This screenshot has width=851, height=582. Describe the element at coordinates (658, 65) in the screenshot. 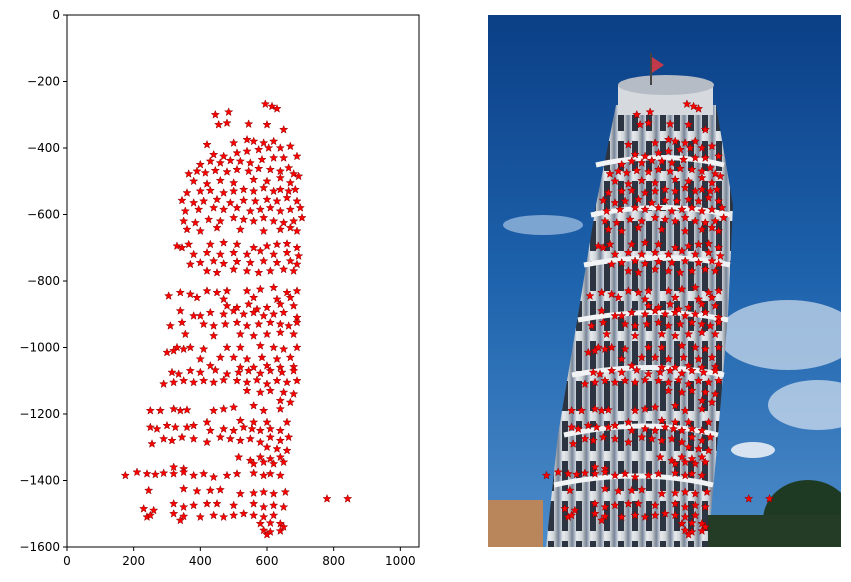

I see `flag` at that location.